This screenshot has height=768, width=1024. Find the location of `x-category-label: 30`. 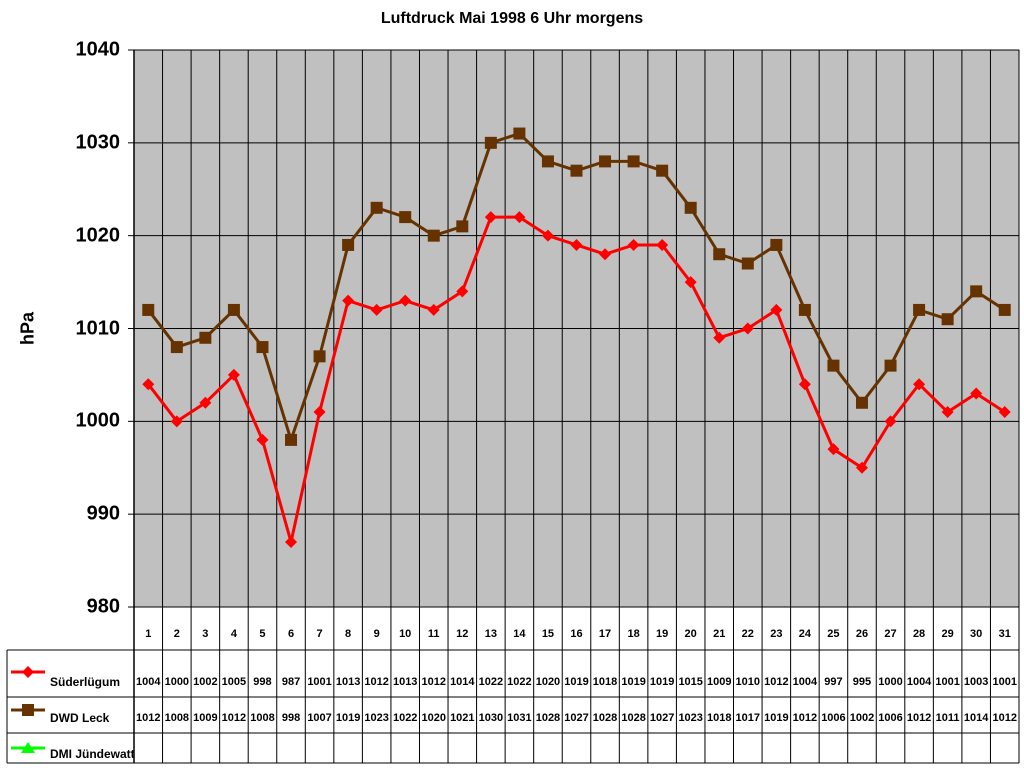

x-category-label: 30 is located at coordinates (976, 634).